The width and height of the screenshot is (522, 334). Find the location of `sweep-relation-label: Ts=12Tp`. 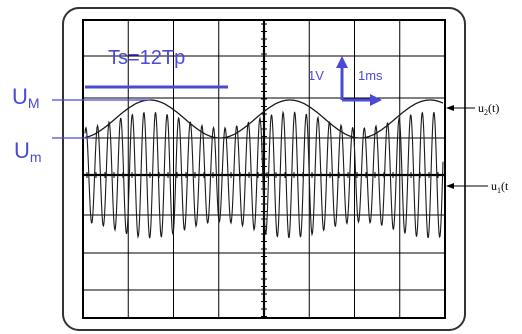

sweep-relation-label: Ts=12Tp is located at coordinates (146, 58).